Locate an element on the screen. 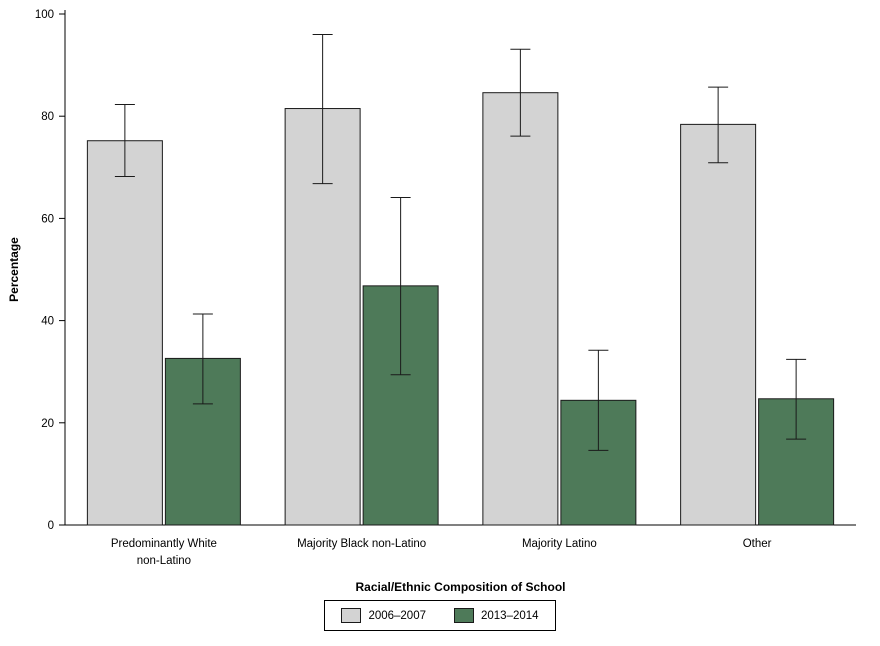 The image size is (880, 646). svg-text: Percentage is located at coordinates (14, 269).